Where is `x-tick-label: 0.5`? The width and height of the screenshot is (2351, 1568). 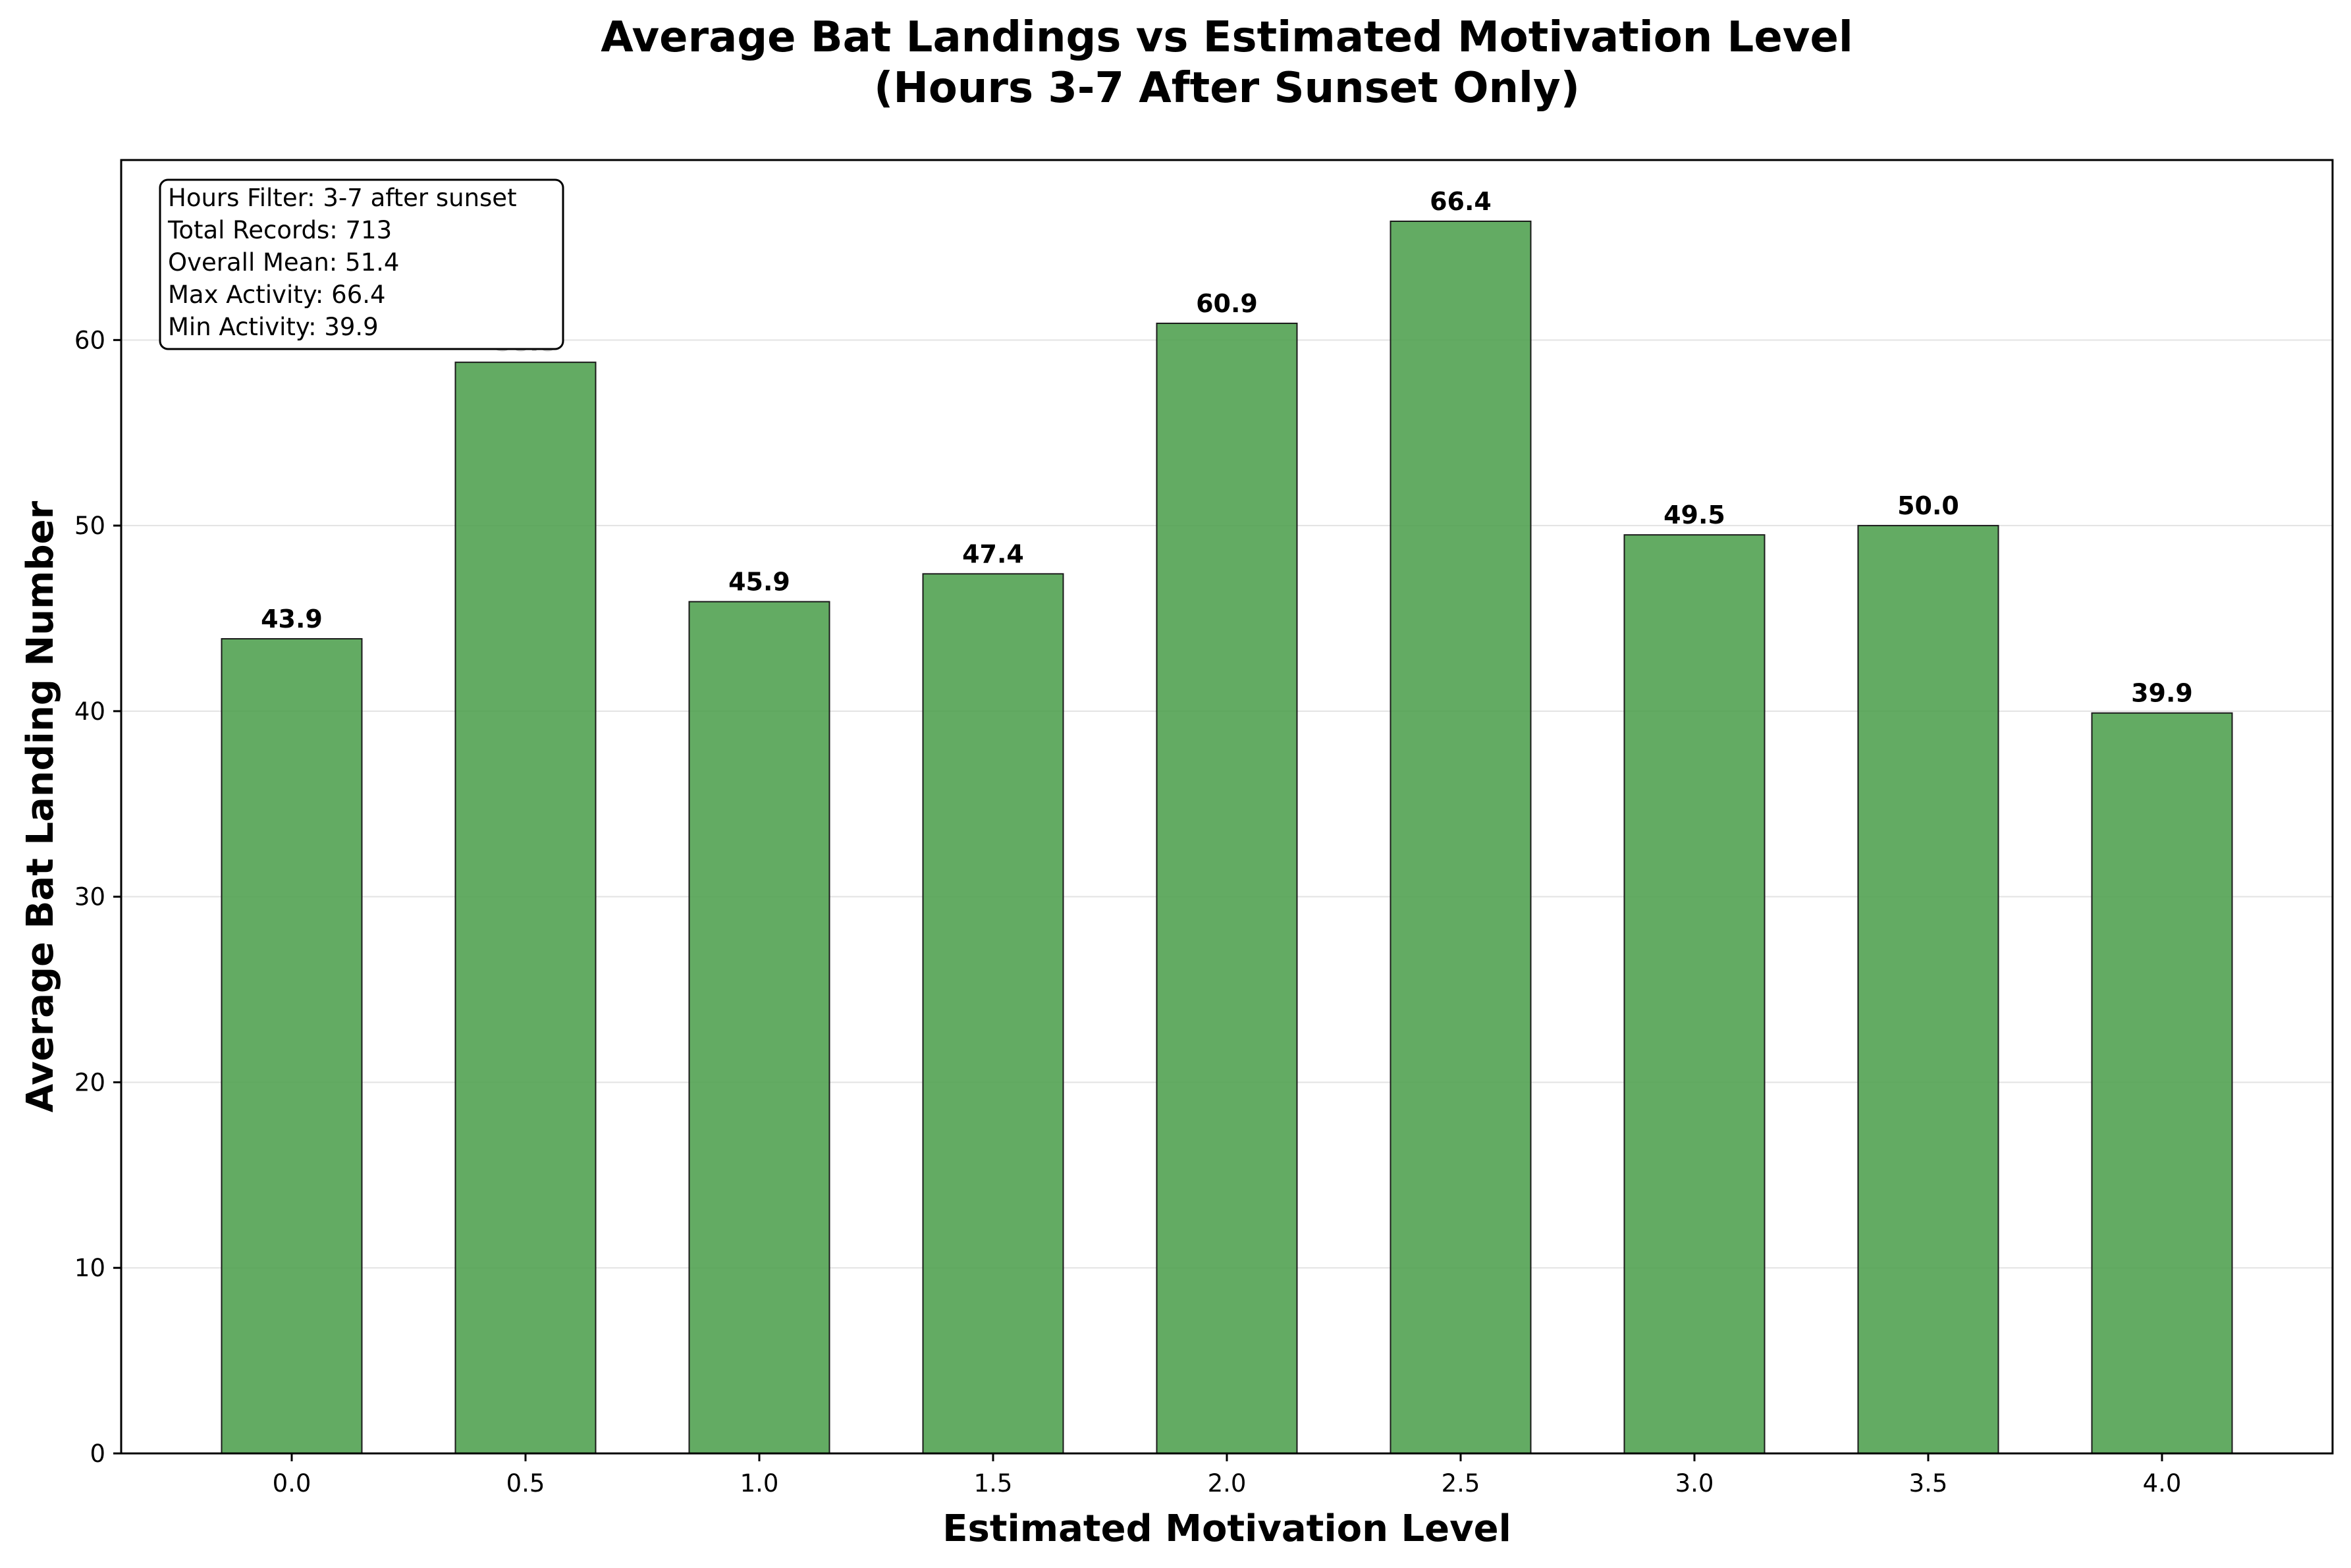 x-tick-label: 0.5 is located at coordinates (525, 1484).